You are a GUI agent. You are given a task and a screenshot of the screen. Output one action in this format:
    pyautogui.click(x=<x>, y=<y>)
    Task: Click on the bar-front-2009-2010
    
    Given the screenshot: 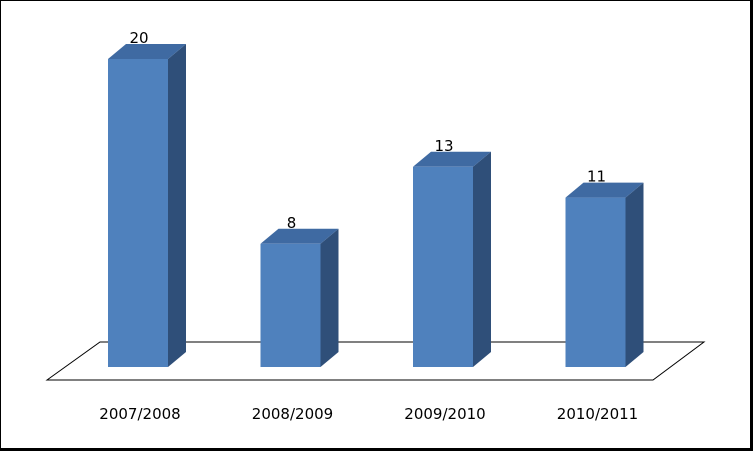 What is the action you would take?
    pyautogui.click(x=443, y=266)
    